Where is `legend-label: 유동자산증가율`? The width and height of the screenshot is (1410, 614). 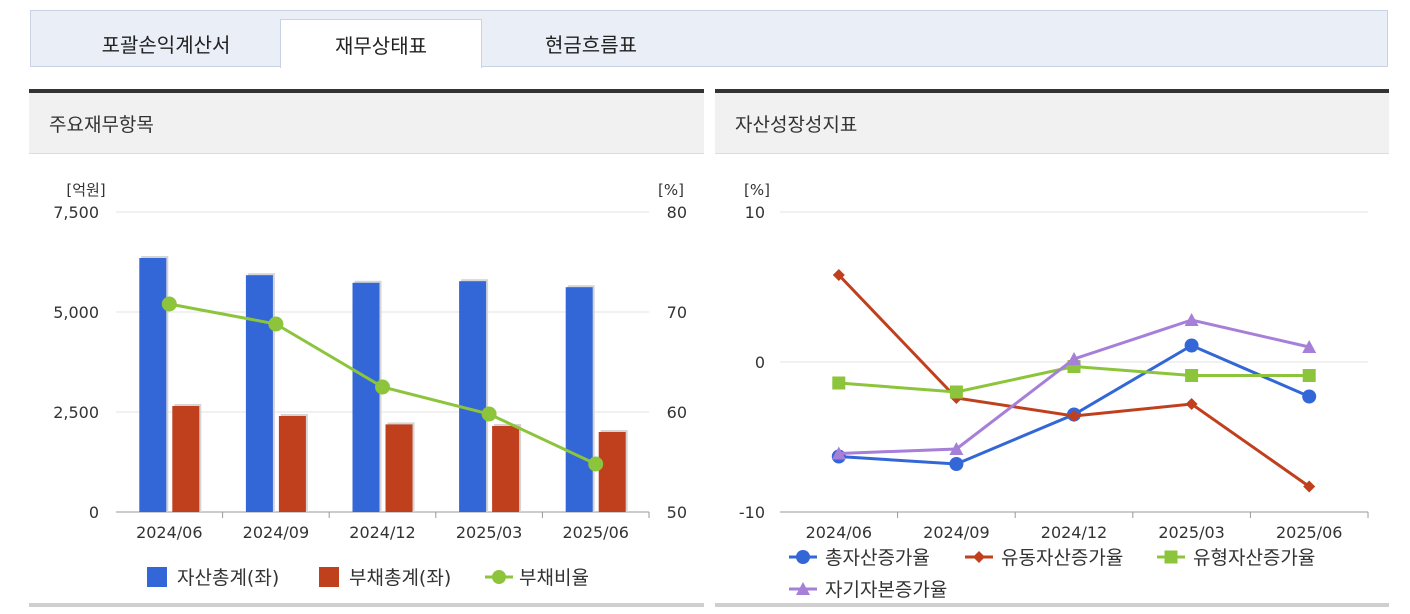 legend-label: 유동자산증가율 is located at coordinates (1062, 558).